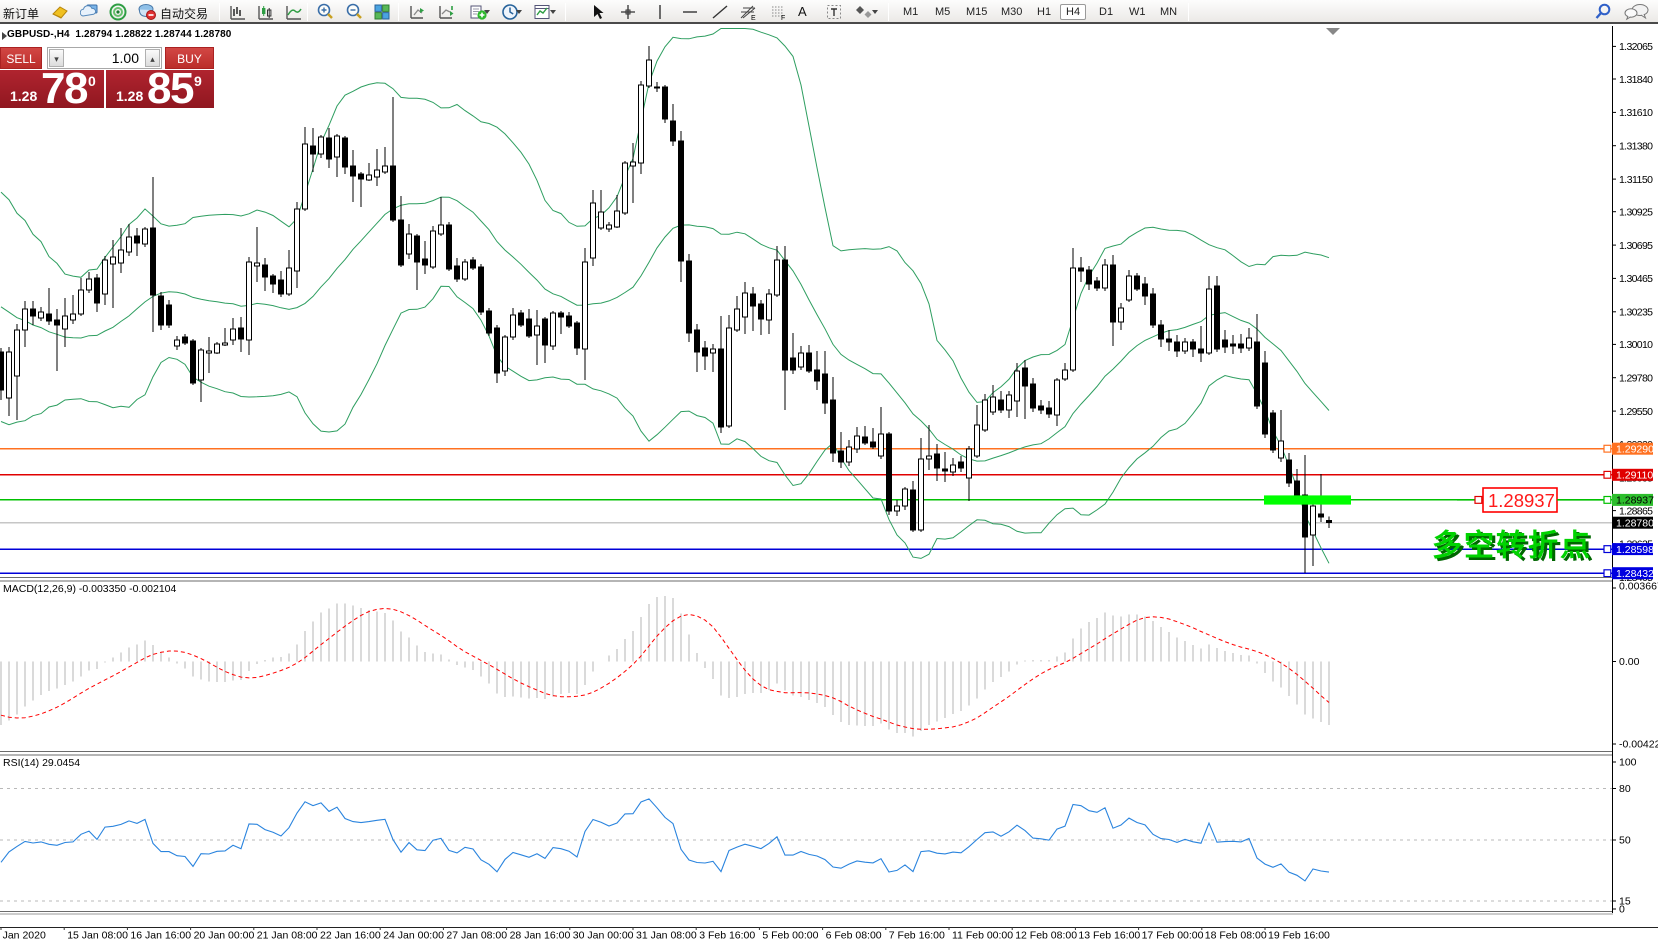  I want to click on svg-text: 14 Jan 2020, so click(23, 936).